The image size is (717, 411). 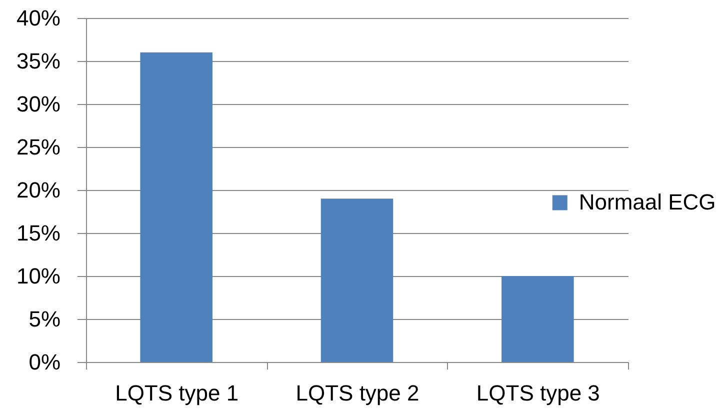 What do you see at coordinates (38, 190) in the screenshot?
I see `y-tick-label: 20%` at bounding box center [38, 190].